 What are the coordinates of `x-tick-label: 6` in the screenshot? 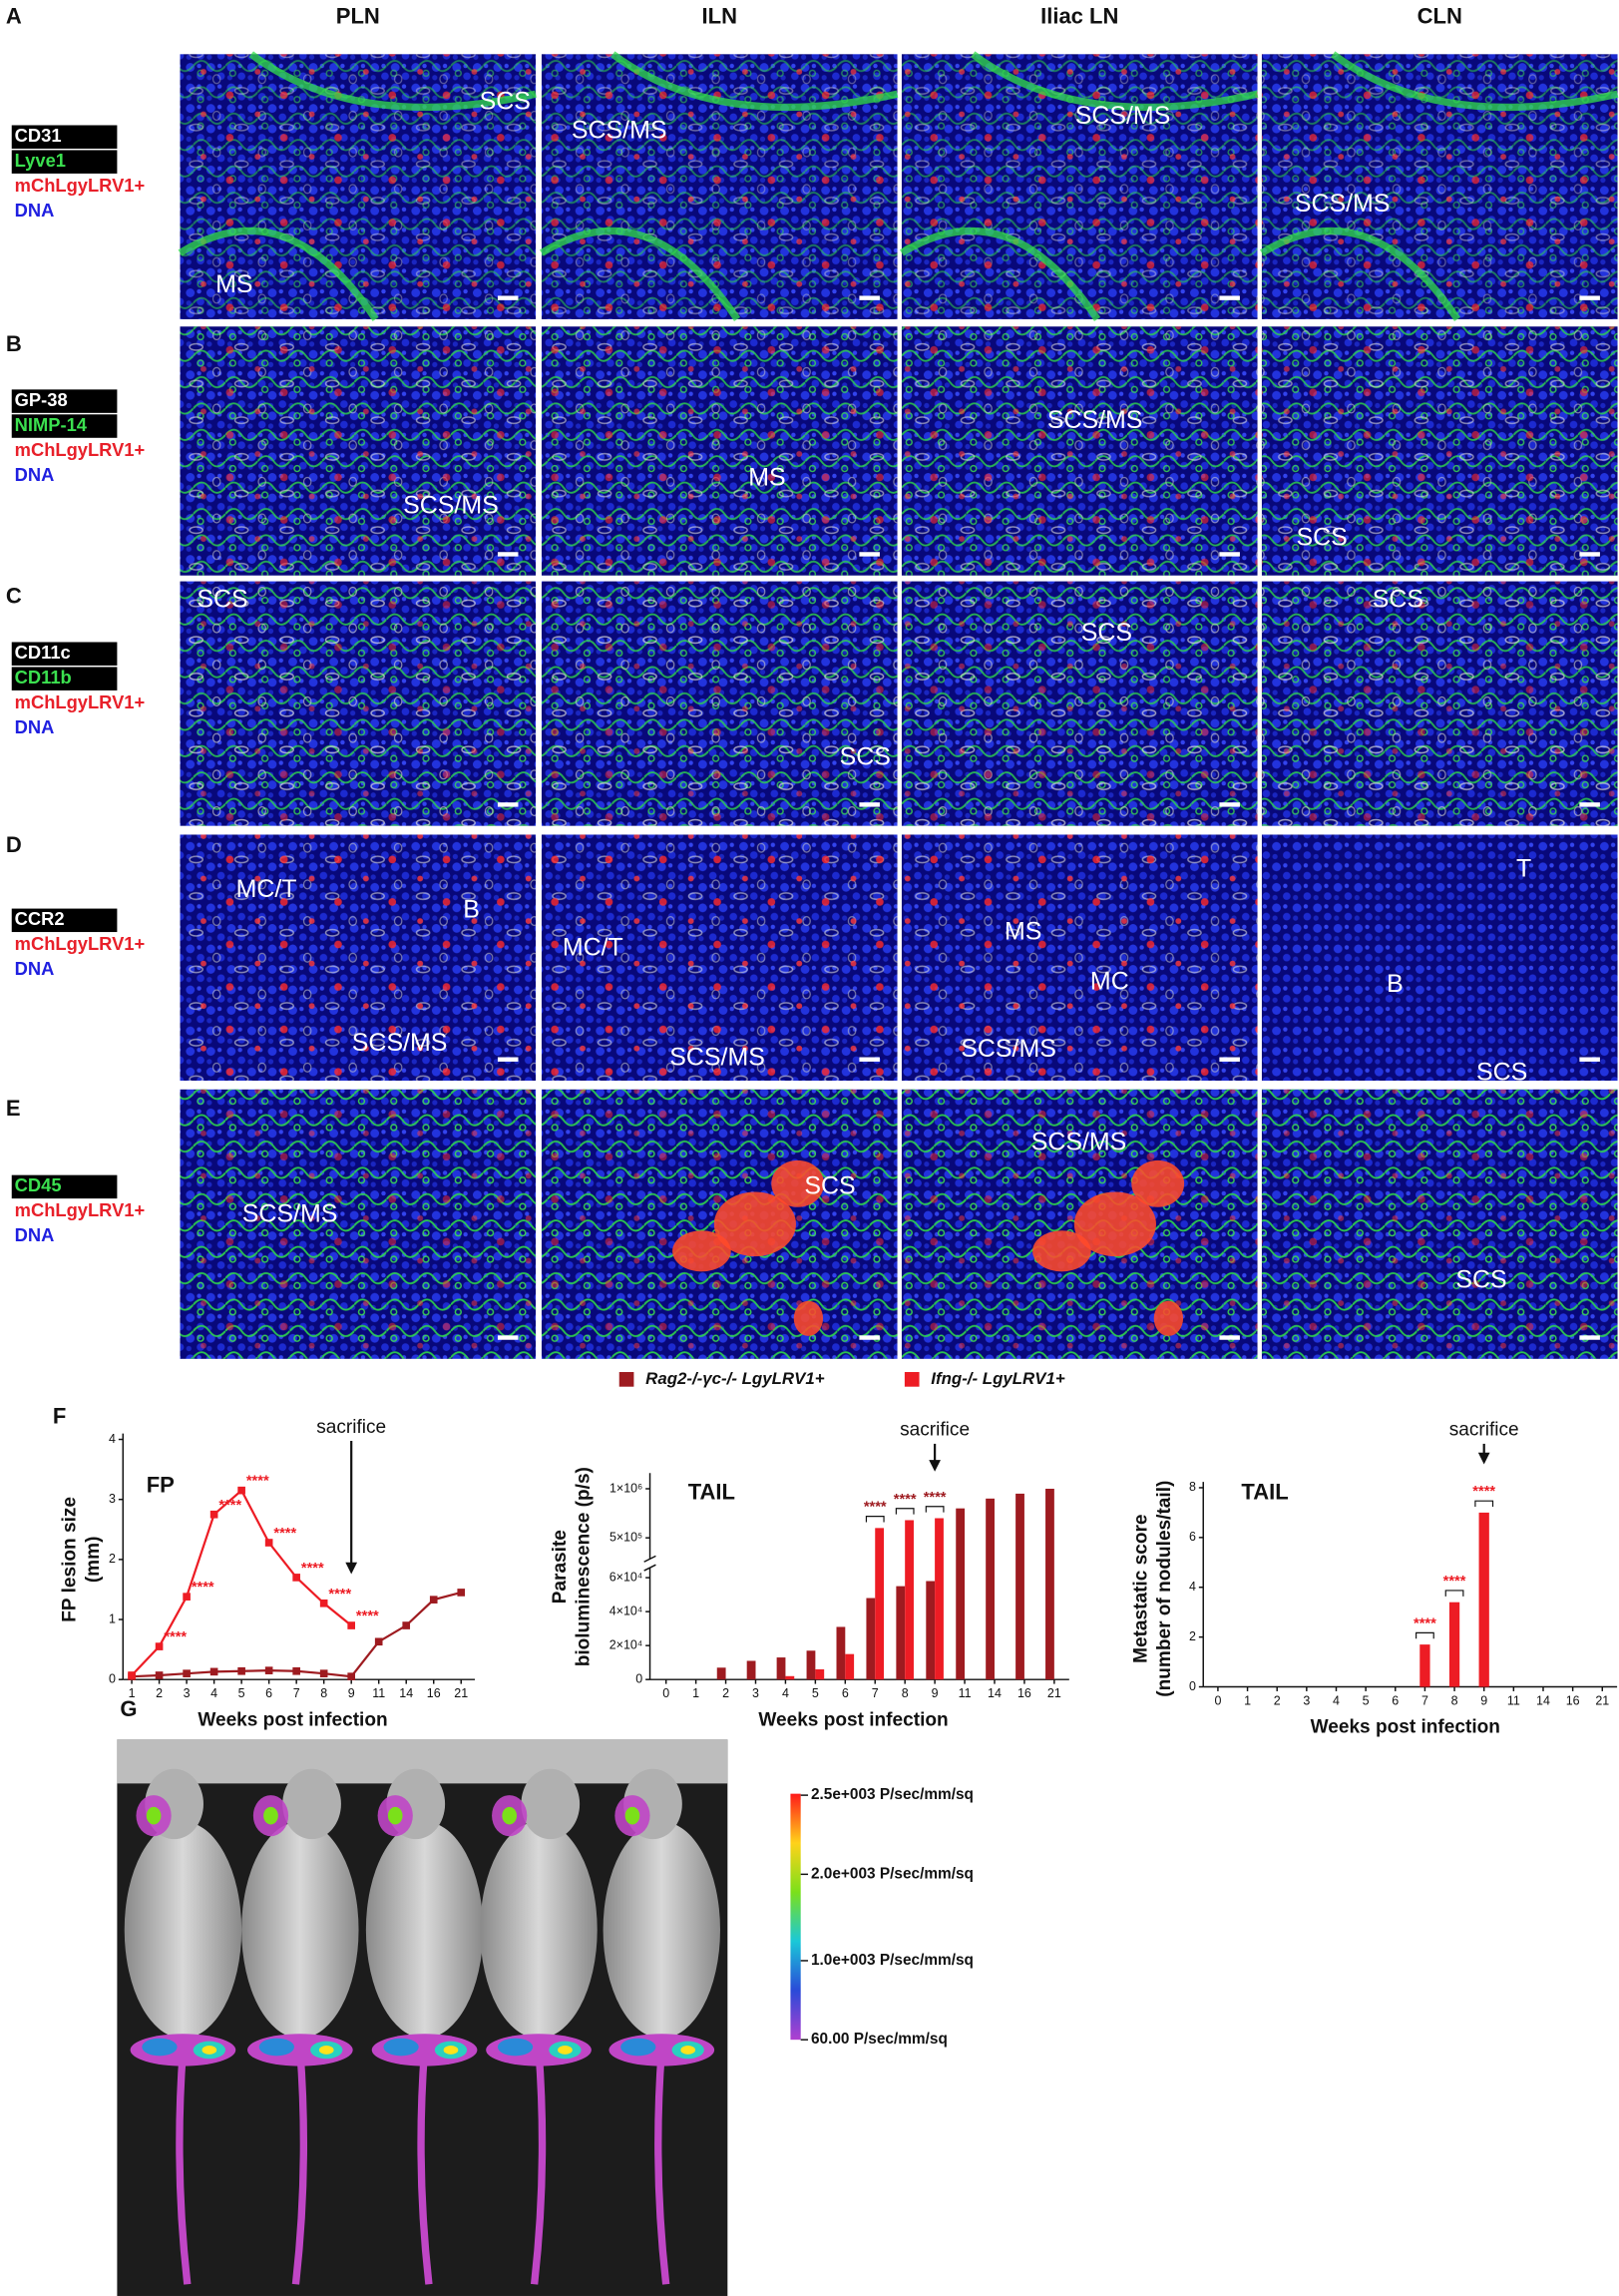 It's located at (846, 1693).